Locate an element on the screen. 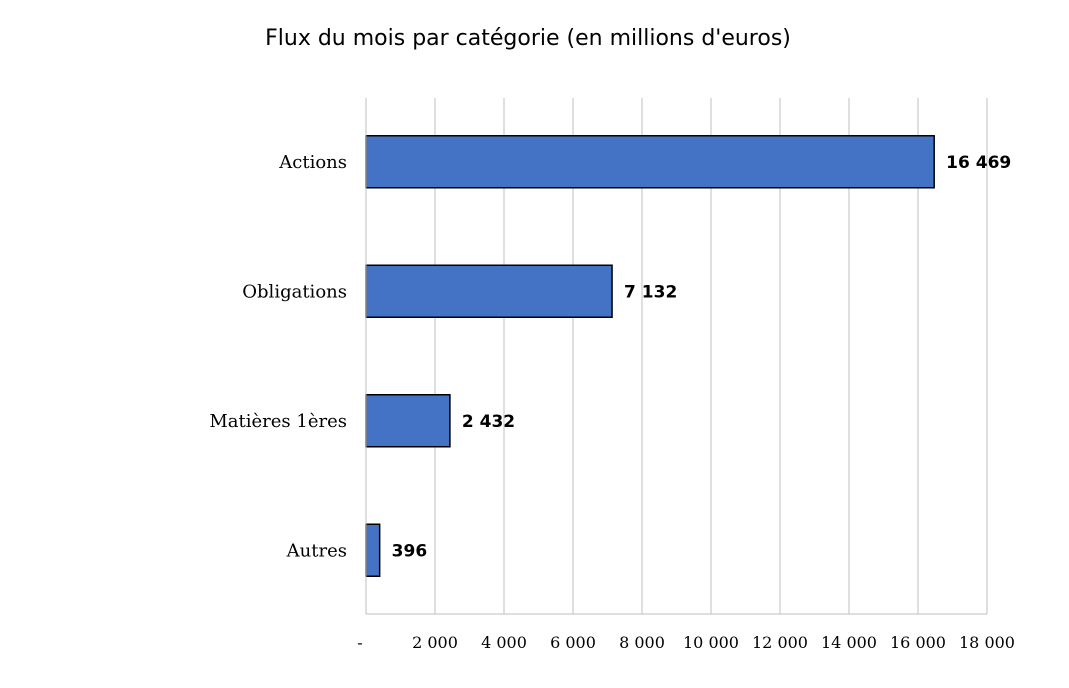 Image resolution: width=1069 pixels, height=688 pixels. data-label-3: 2 432 is located at coordinates (488, 422).